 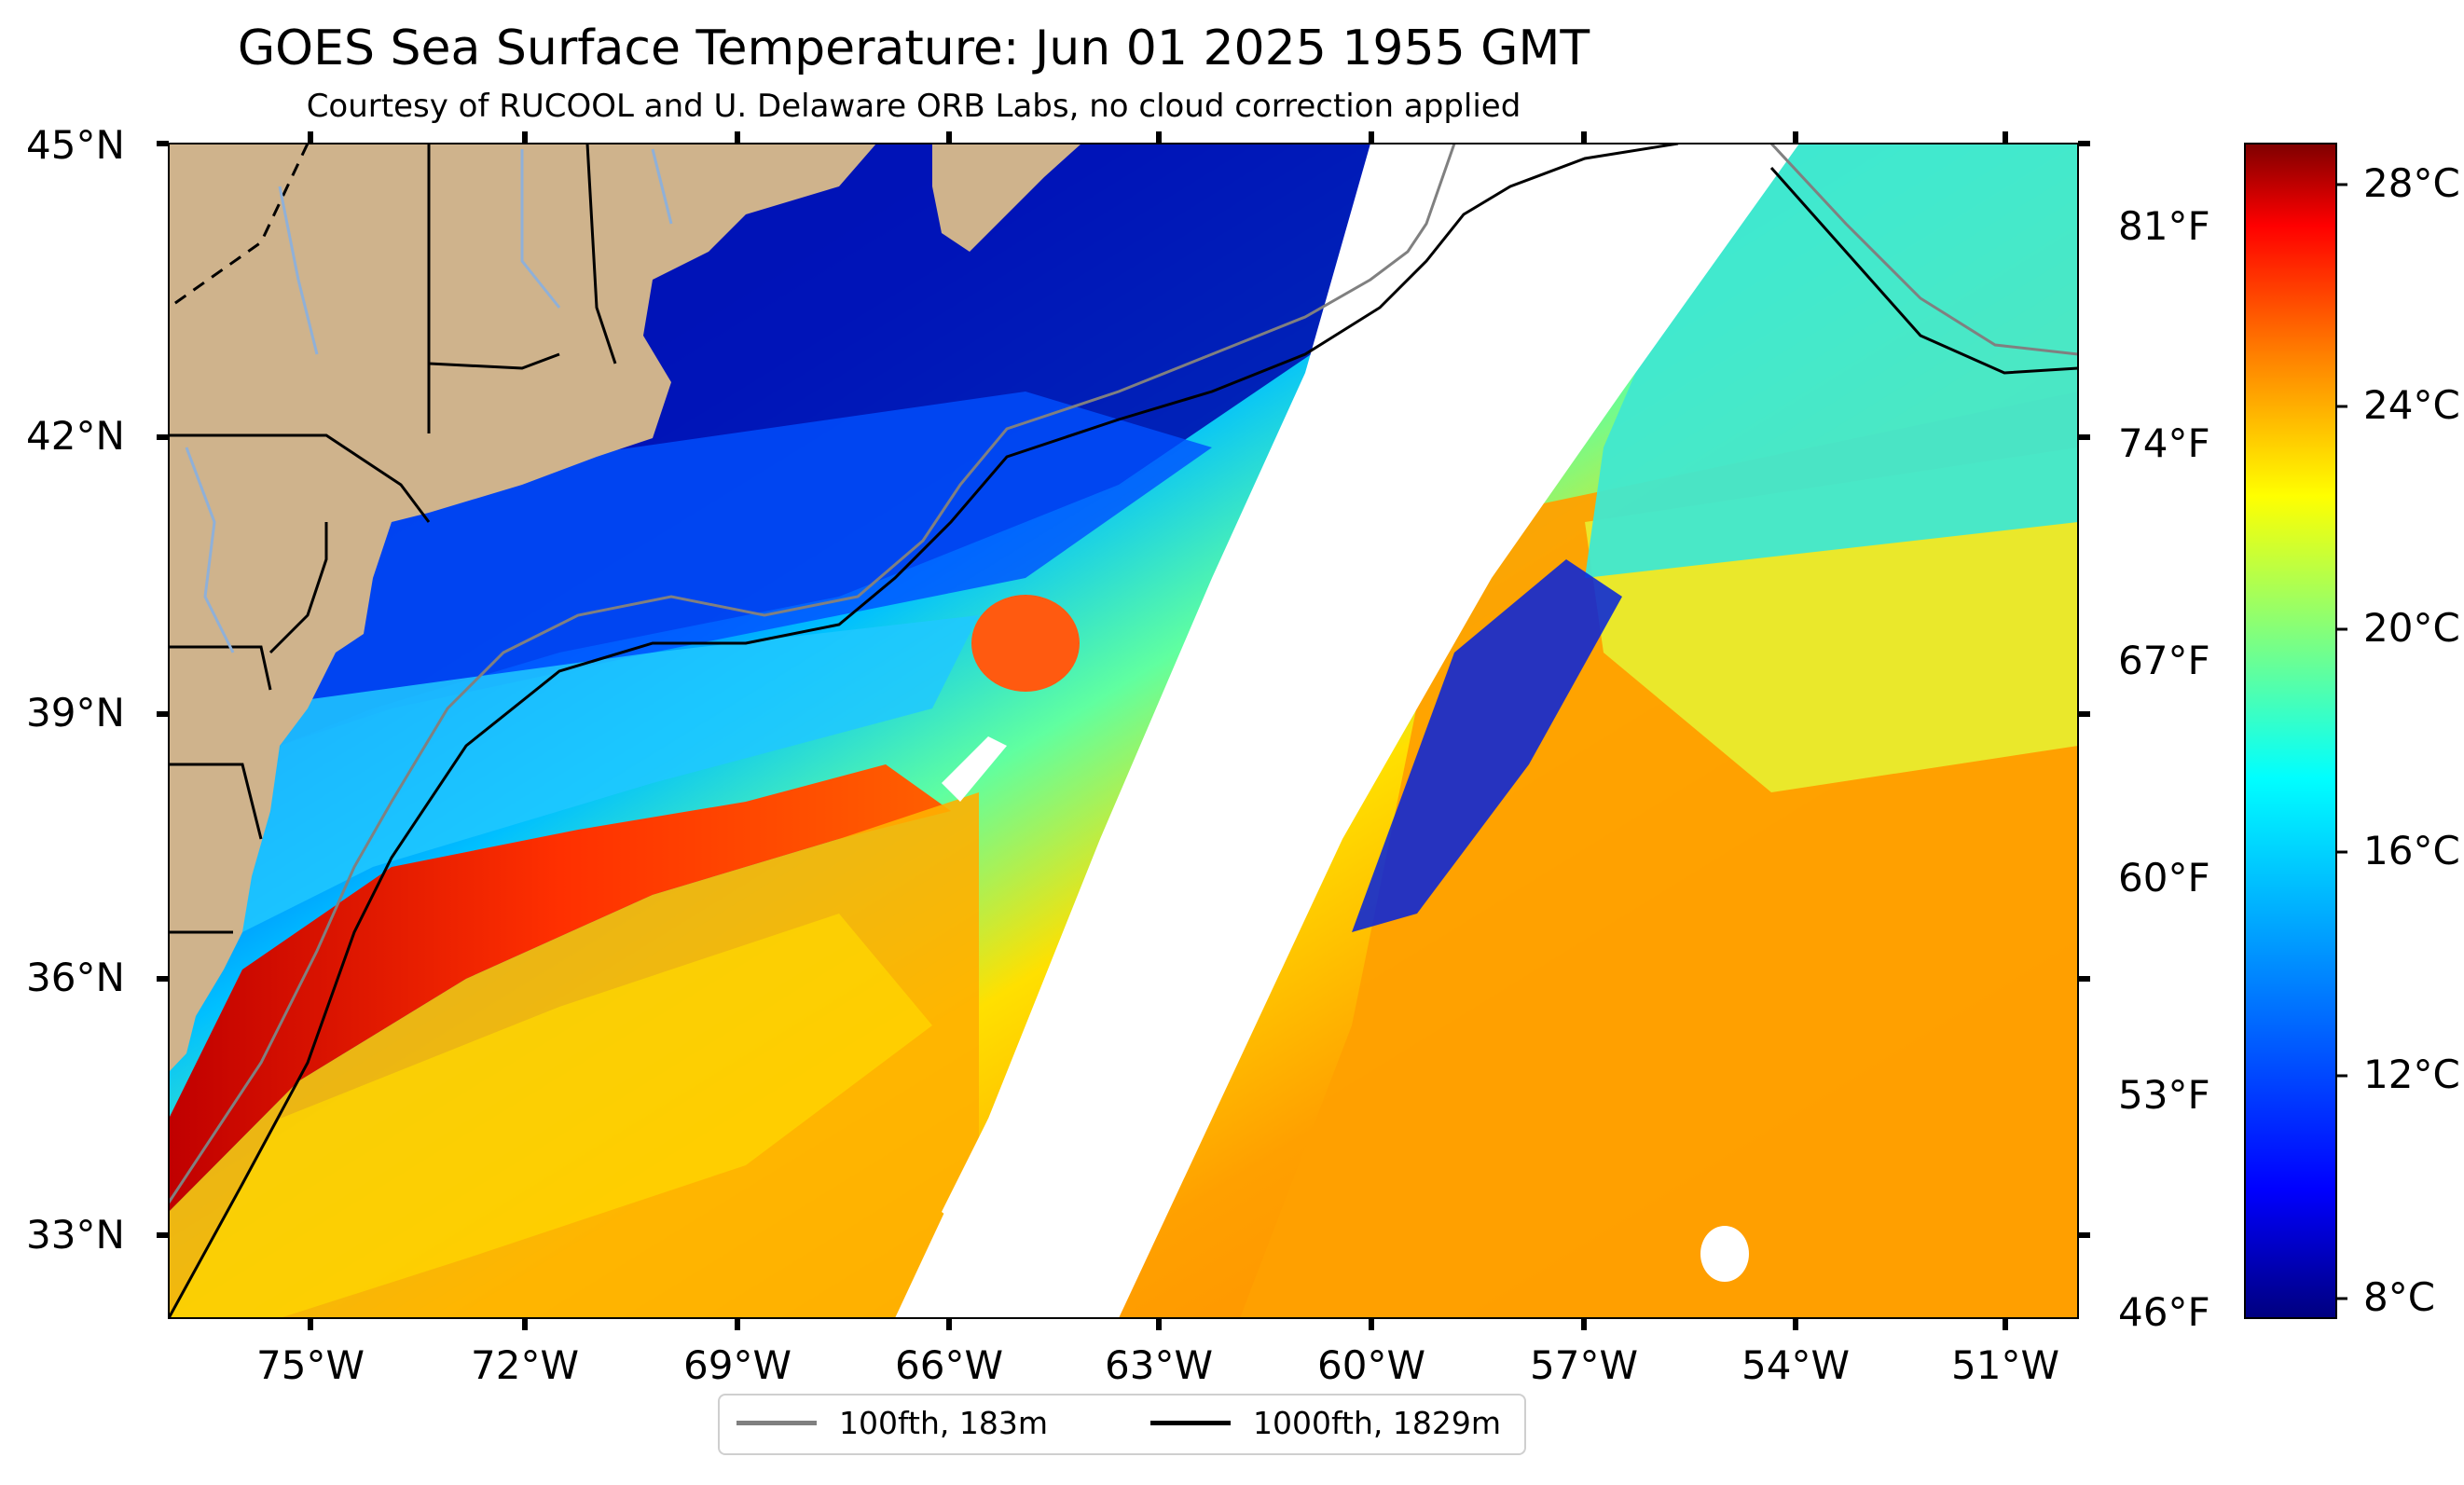 I want to click on no-data-patch, so click(x=984, y=1179).